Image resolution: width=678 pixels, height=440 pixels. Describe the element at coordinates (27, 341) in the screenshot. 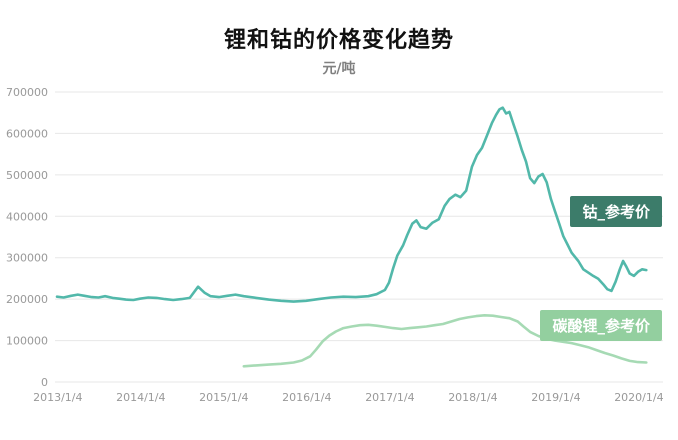

I see `y-tick-label: 100000` at that location.